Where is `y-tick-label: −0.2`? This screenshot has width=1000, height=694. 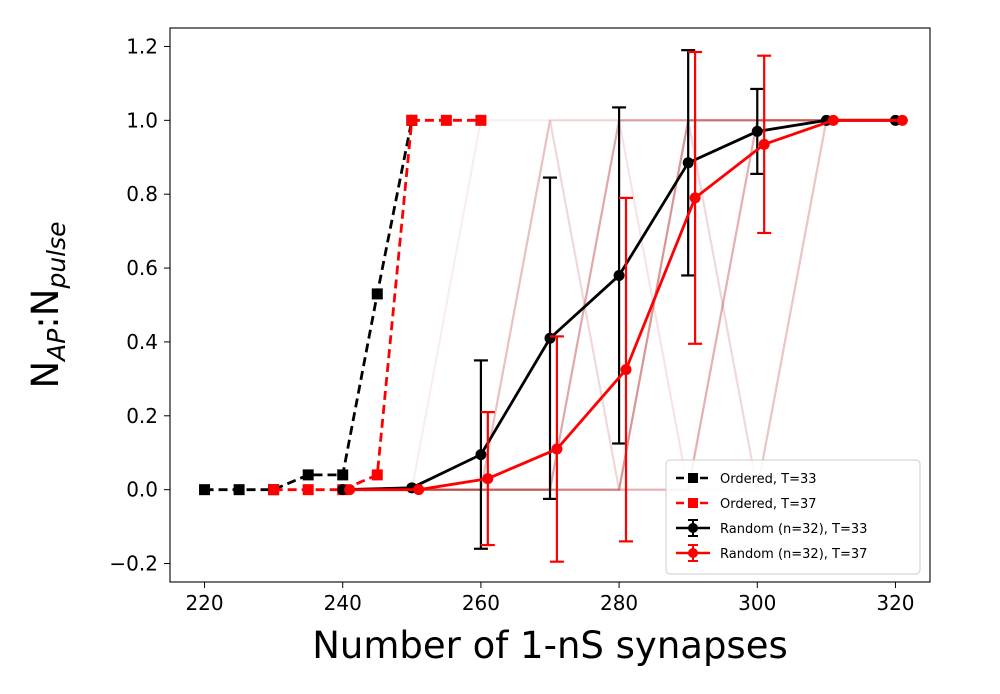 y-tick-label: −0.2 is located at coordinates (133, 564).